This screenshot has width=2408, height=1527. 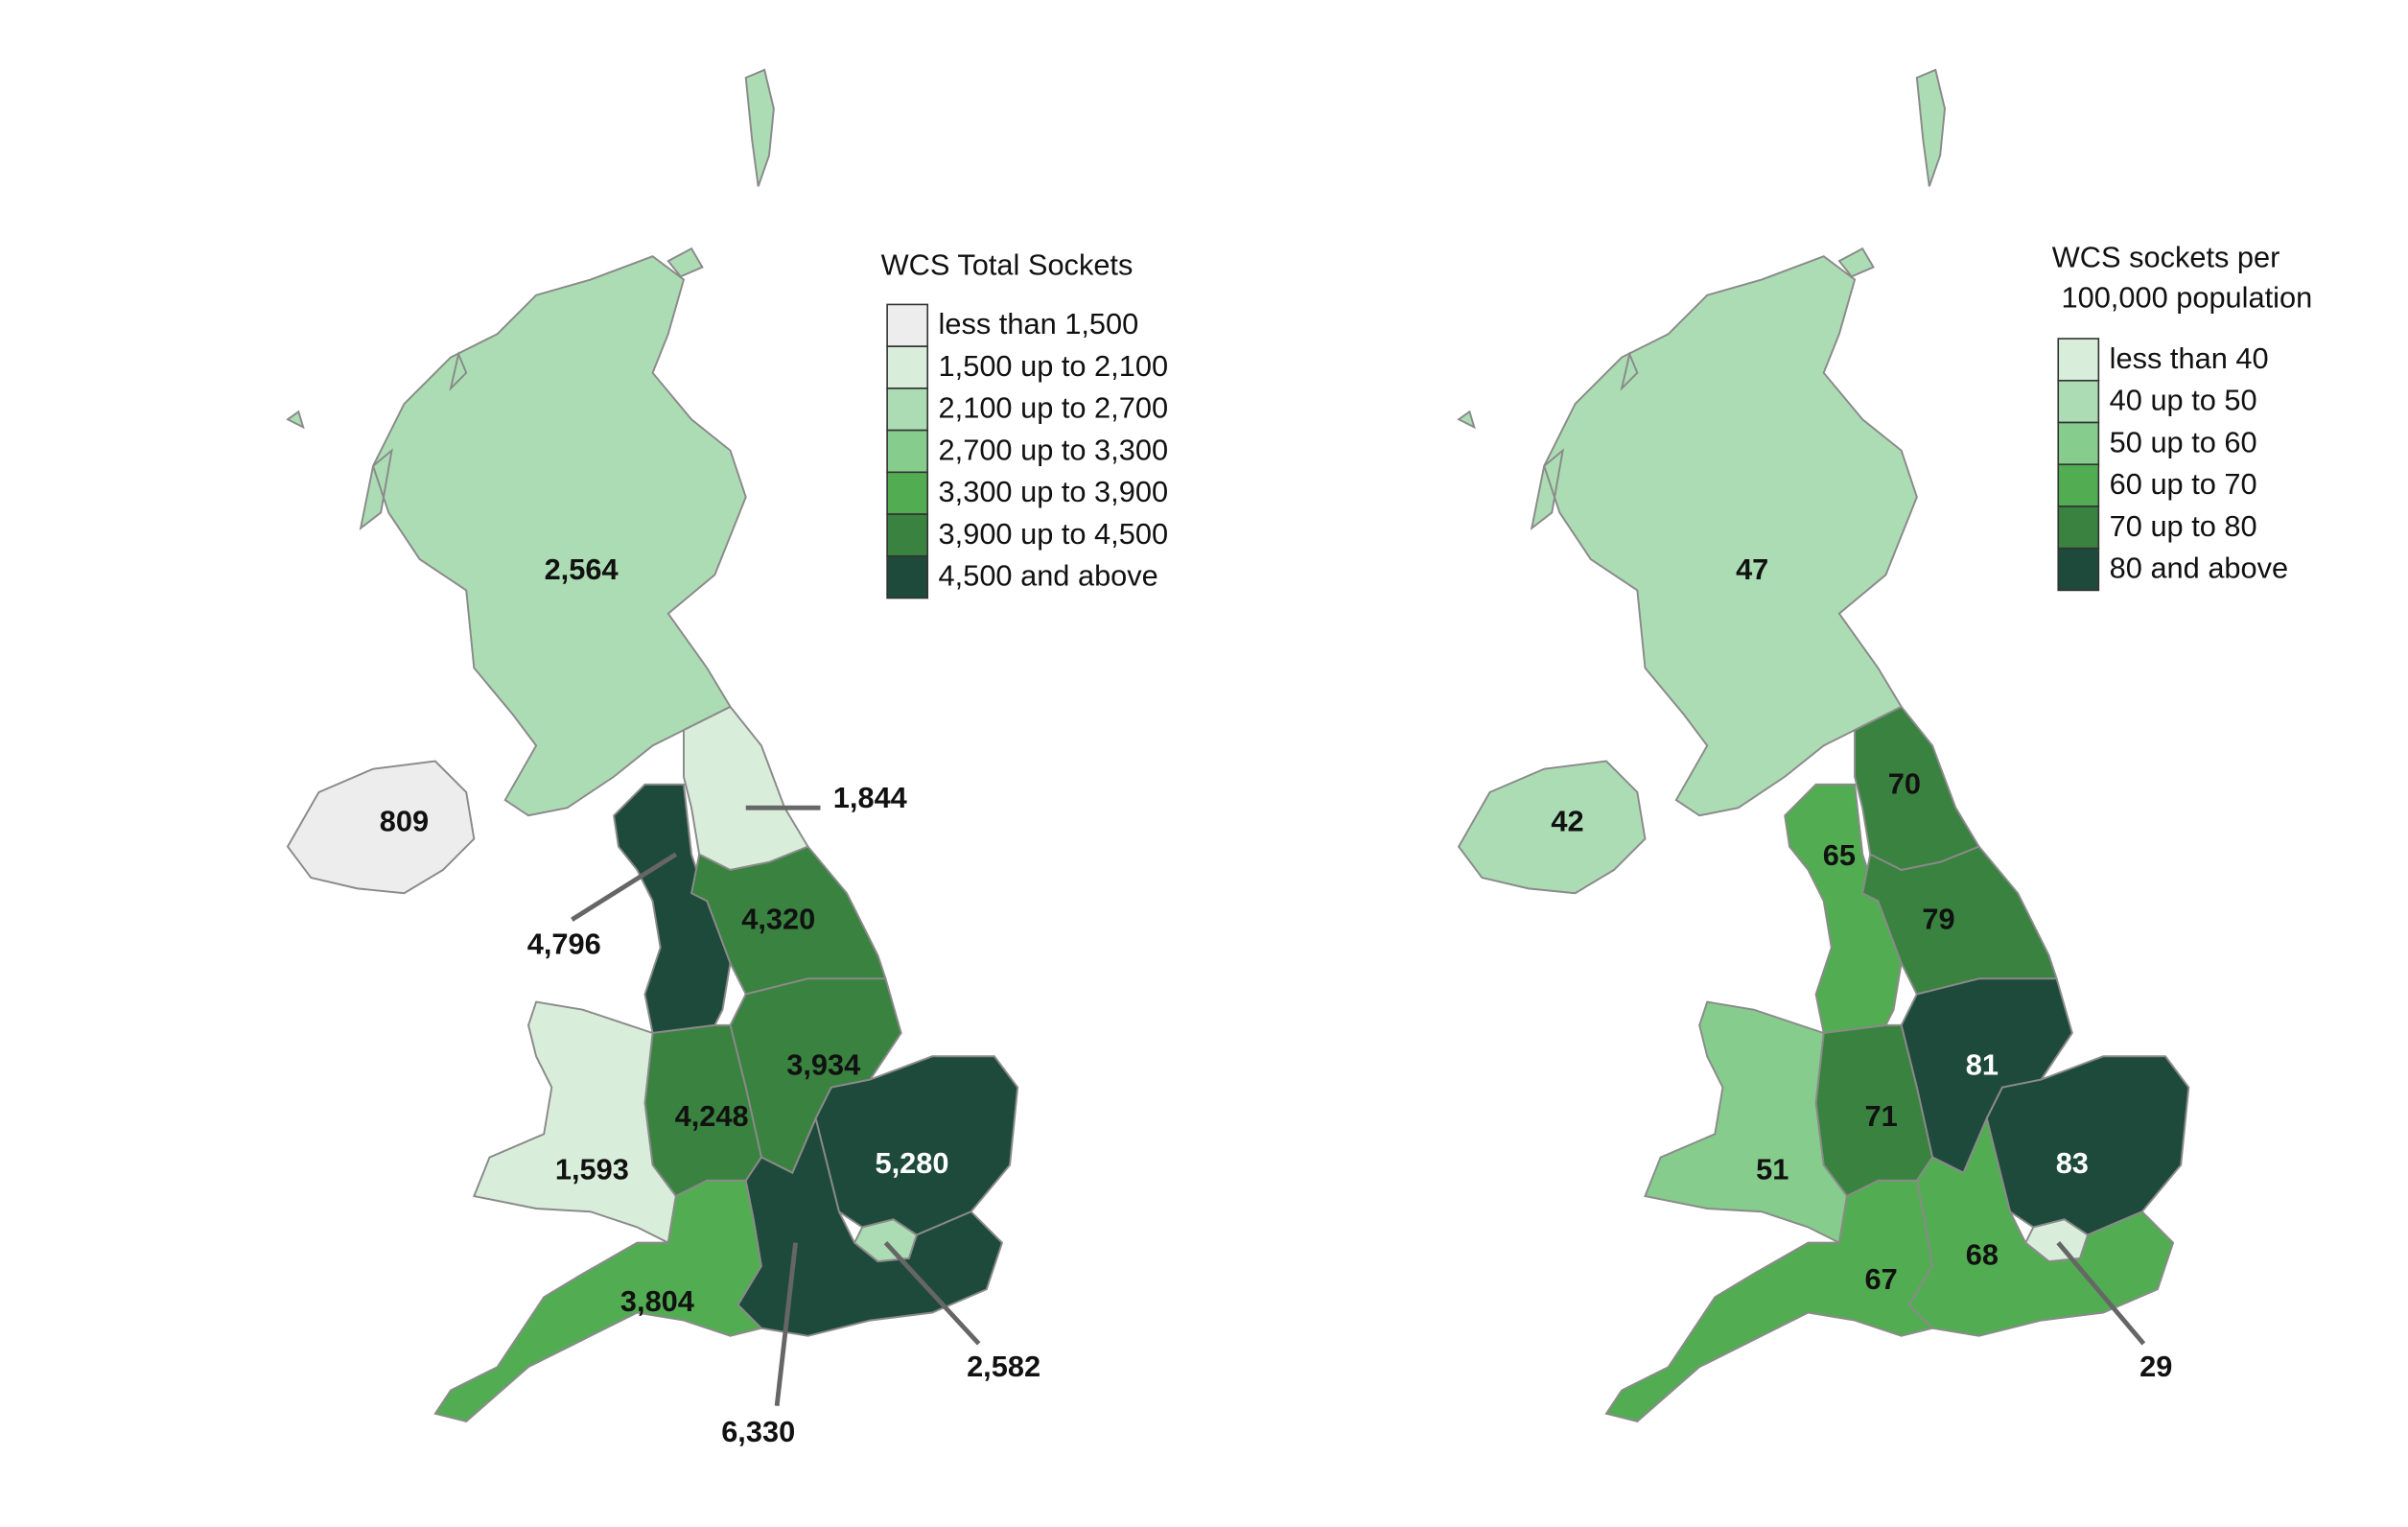 What do you see at coordinates (1054, 491) in the screenshot?
I see `legend-label: 3,300 up to 3,900` at bounding box center [1054, 491].